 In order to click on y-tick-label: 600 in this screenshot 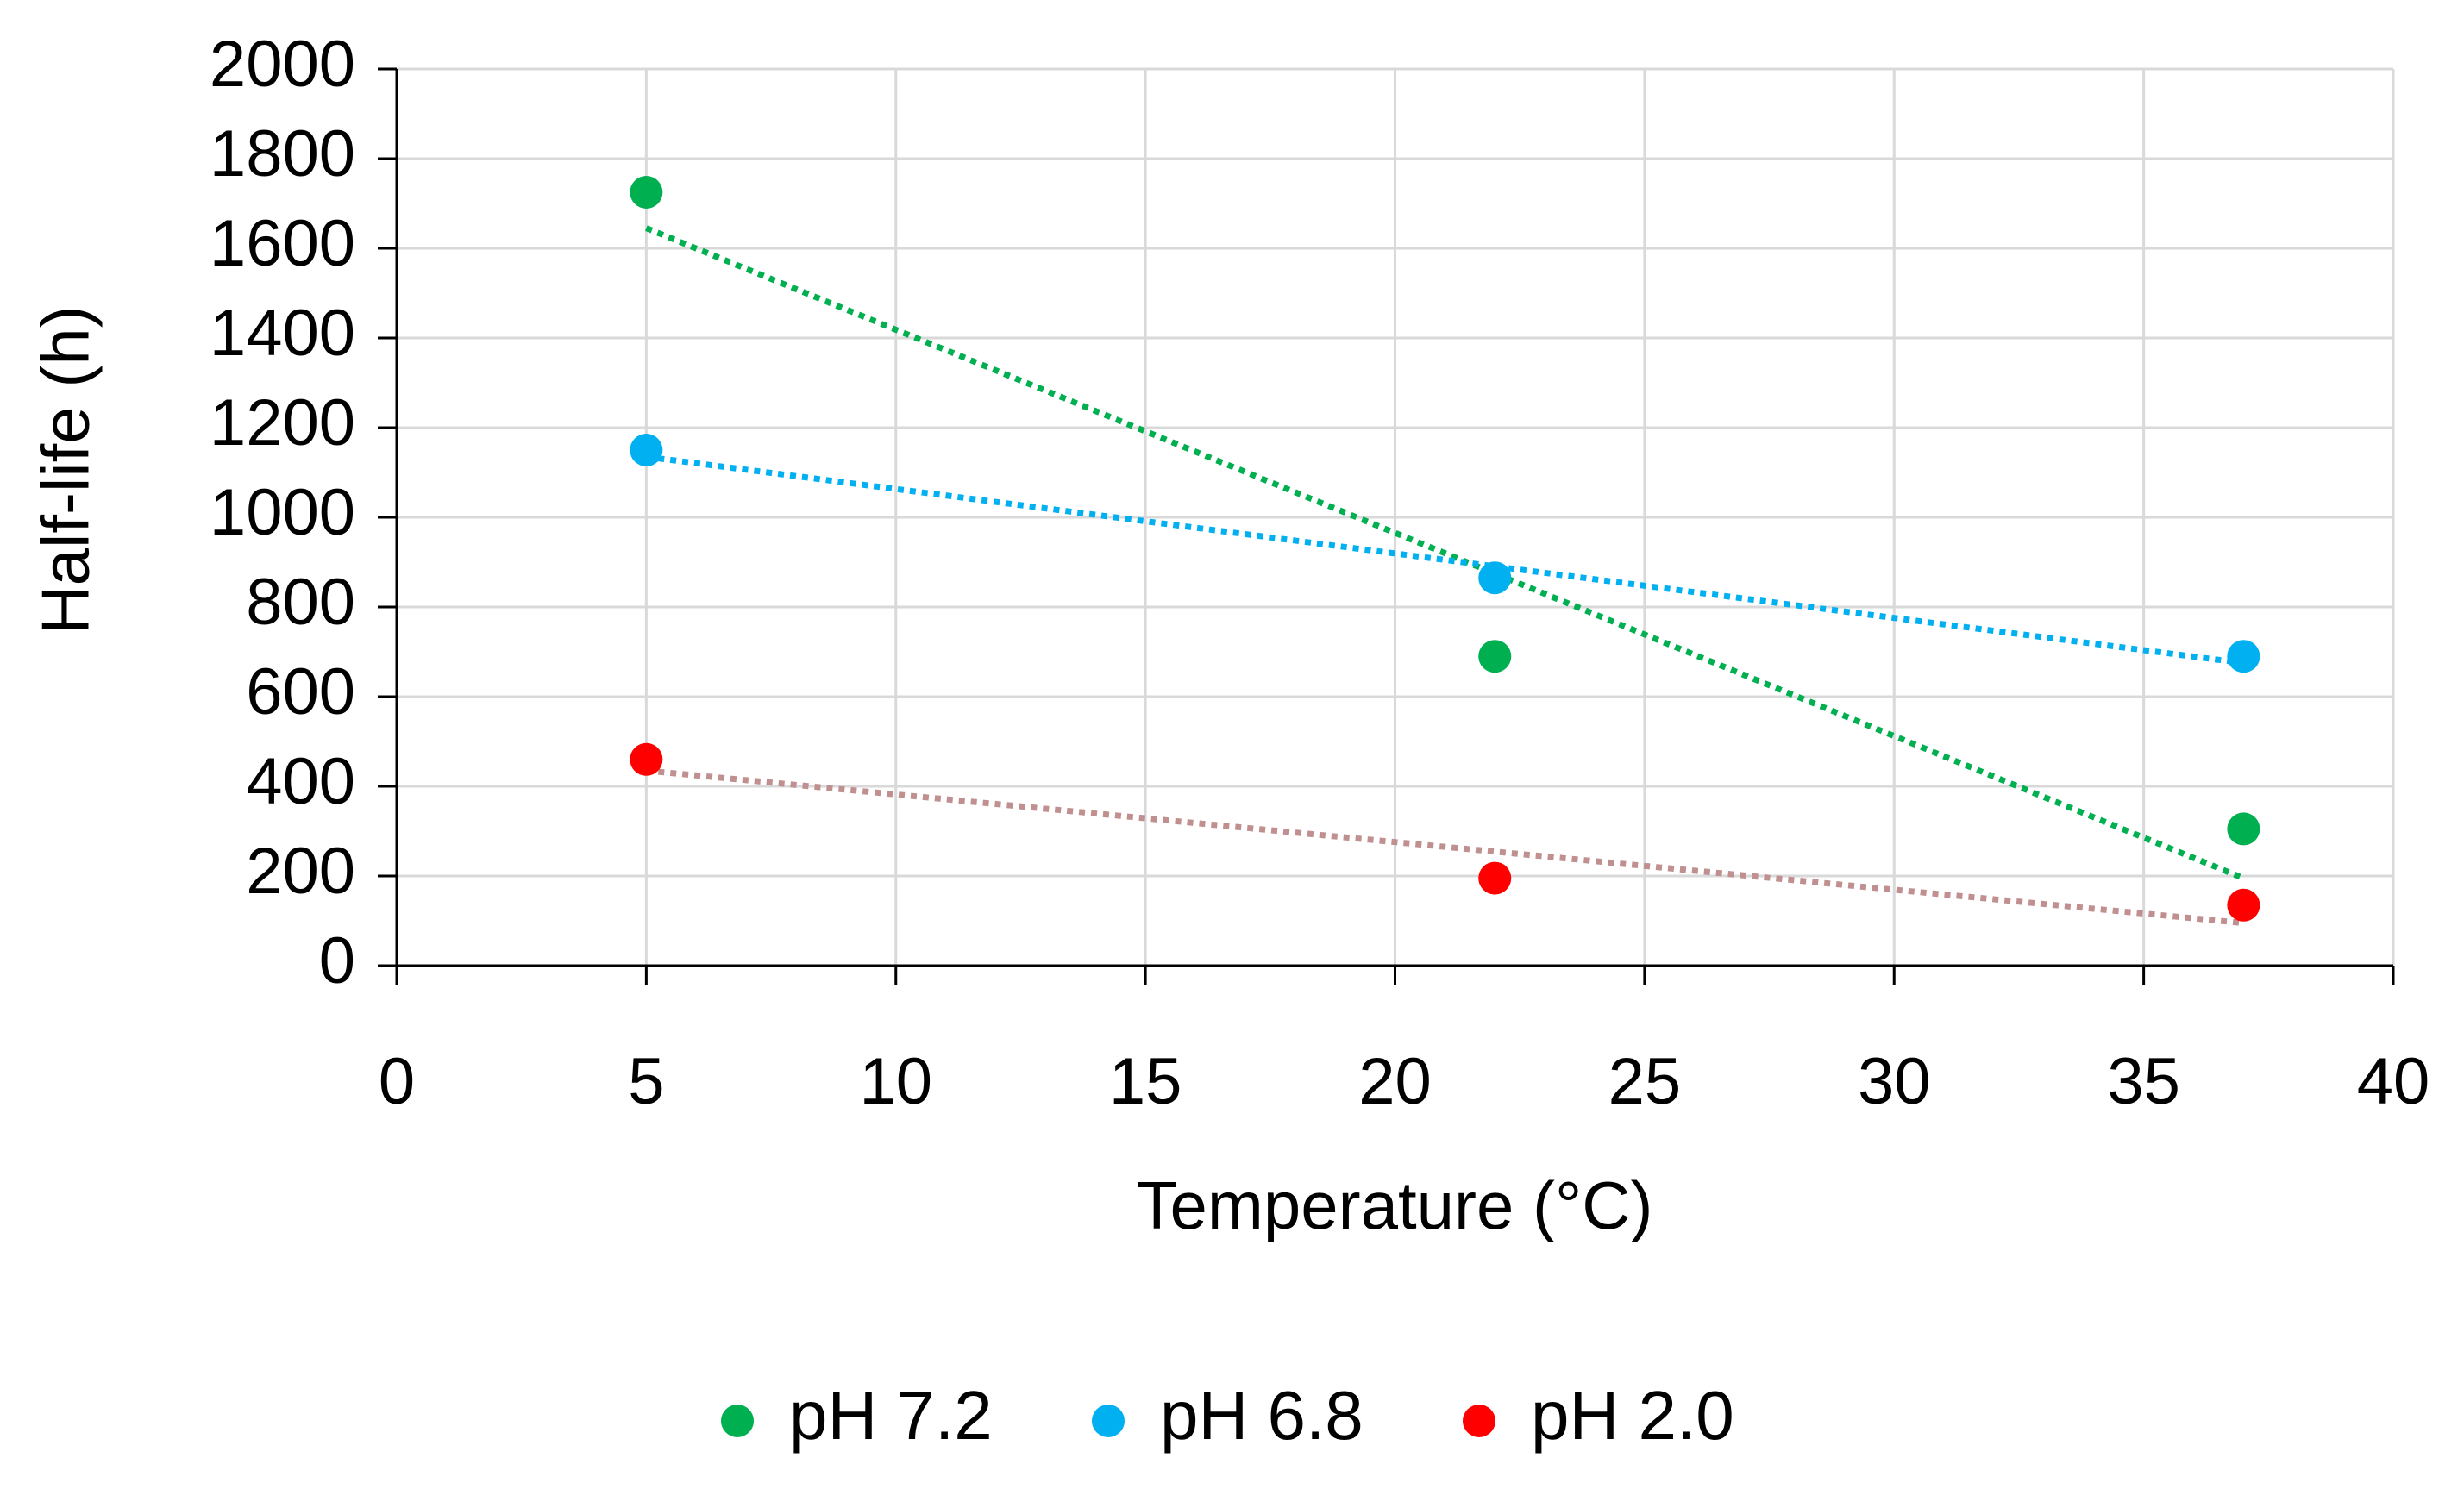, I will do `click(300, 692)`.